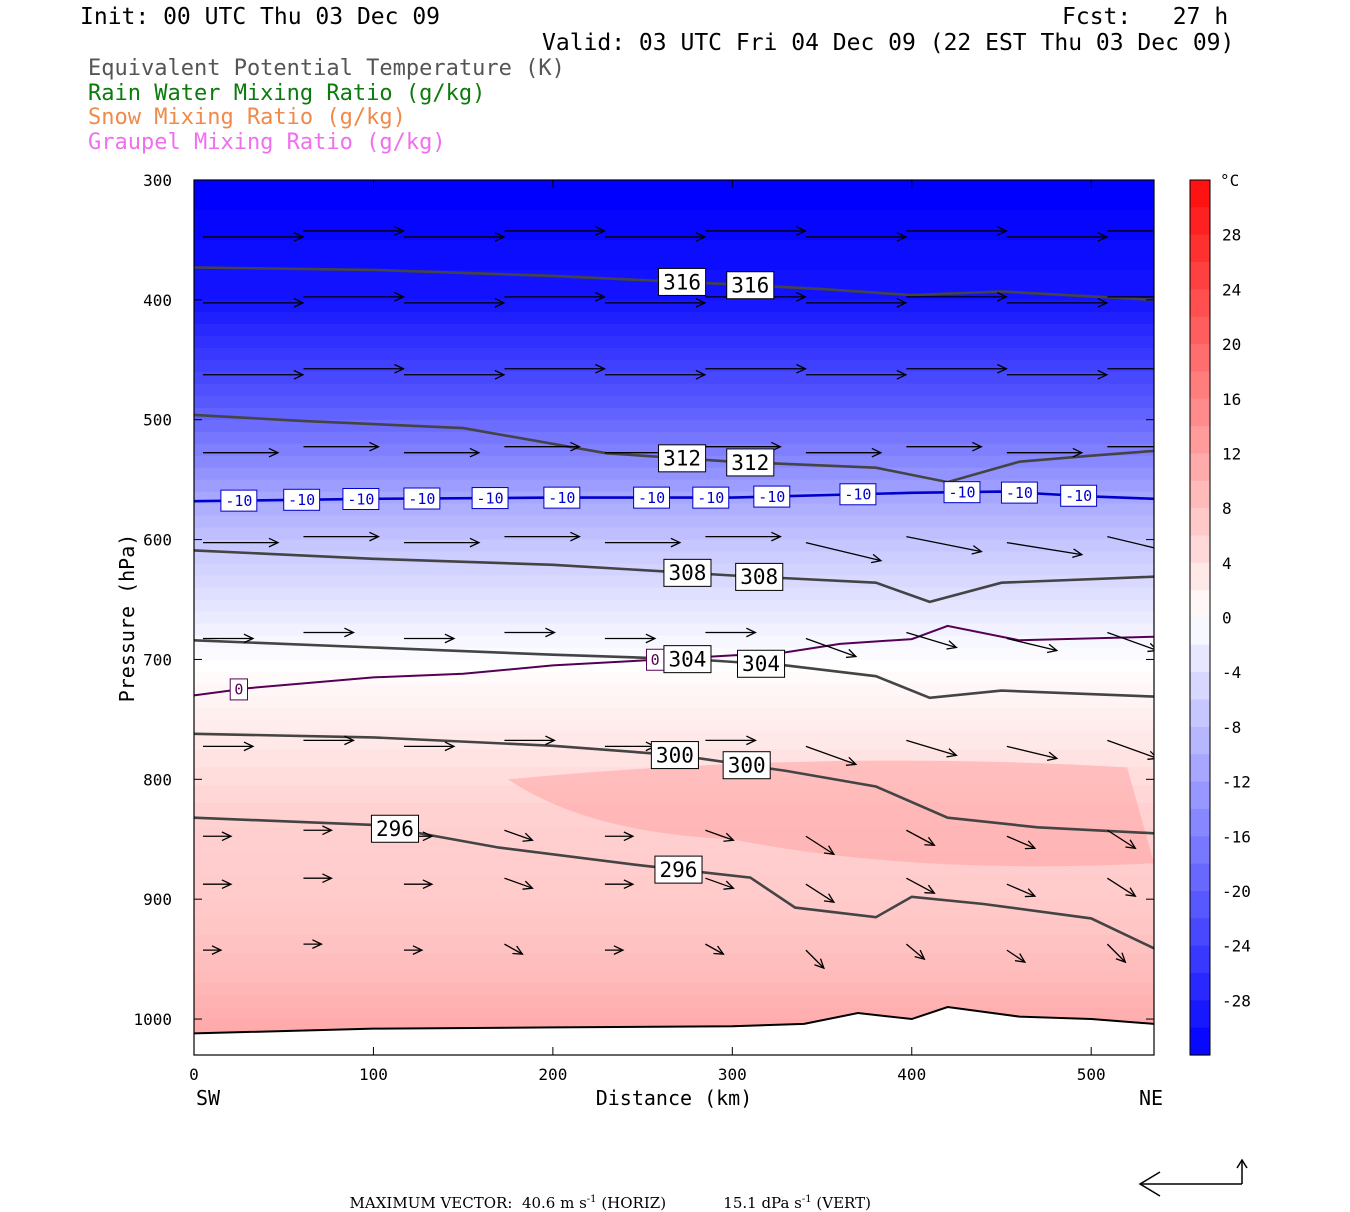  I want to click on contour-label: 316, so click(682, 282).